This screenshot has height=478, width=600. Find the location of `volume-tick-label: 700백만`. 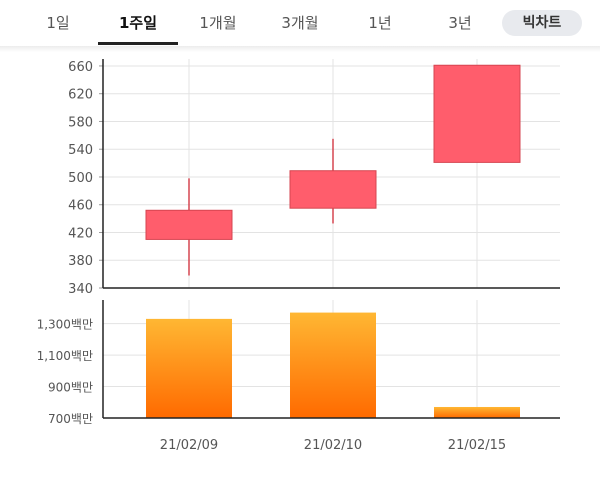

volume-tick-label: 700백만 is located at coordinates (70, 419).